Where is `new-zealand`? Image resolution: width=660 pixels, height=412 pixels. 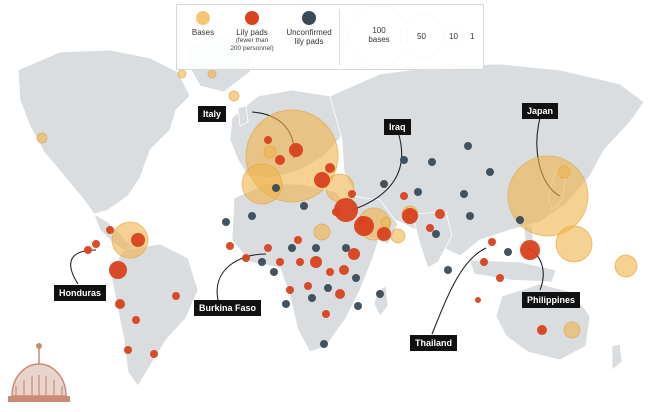 new-zealand is located at coordinates (617, 357).